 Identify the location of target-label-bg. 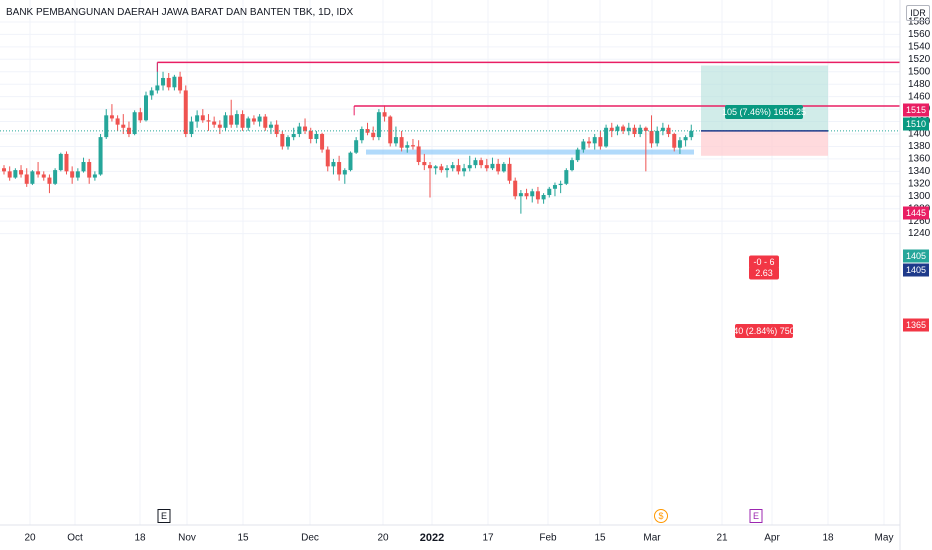
(764, 112).